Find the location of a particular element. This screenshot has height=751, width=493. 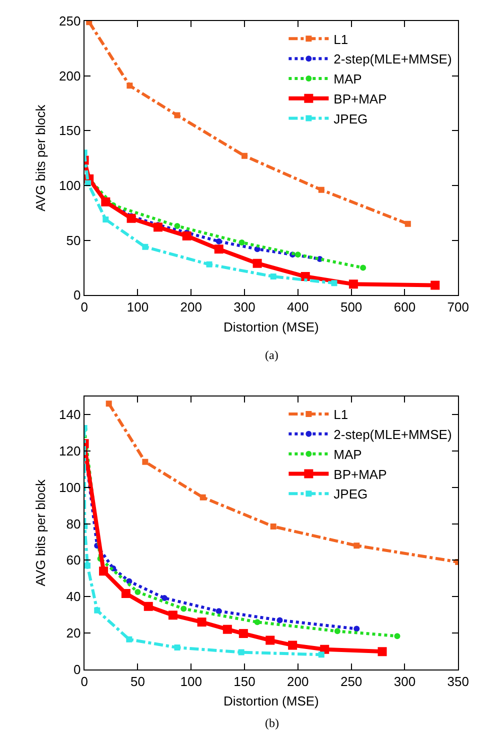

x-tick-label: 600 is located at coordinates (405, 307).